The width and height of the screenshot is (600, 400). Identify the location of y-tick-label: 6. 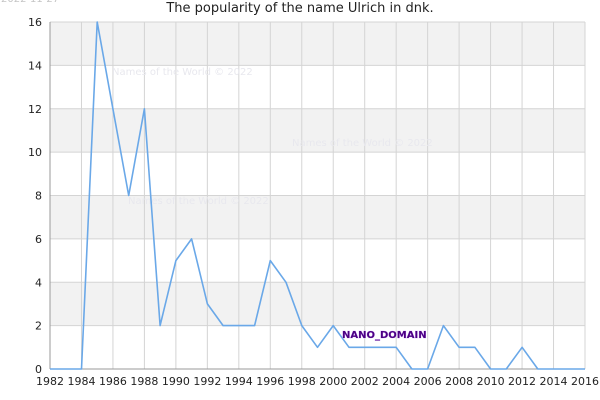
(38, 239).